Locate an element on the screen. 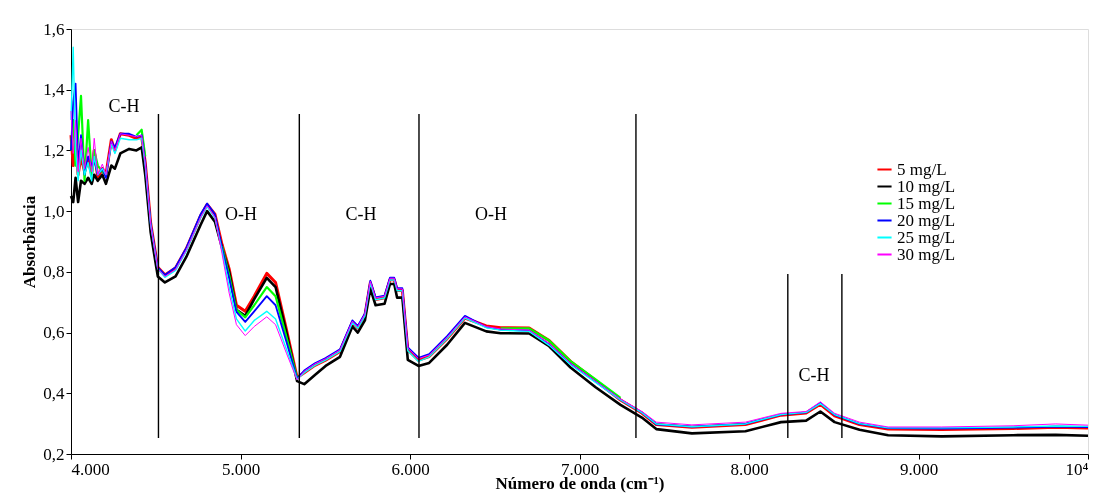  y-tick-label: 1,2 is located at coordinates (54, 150).